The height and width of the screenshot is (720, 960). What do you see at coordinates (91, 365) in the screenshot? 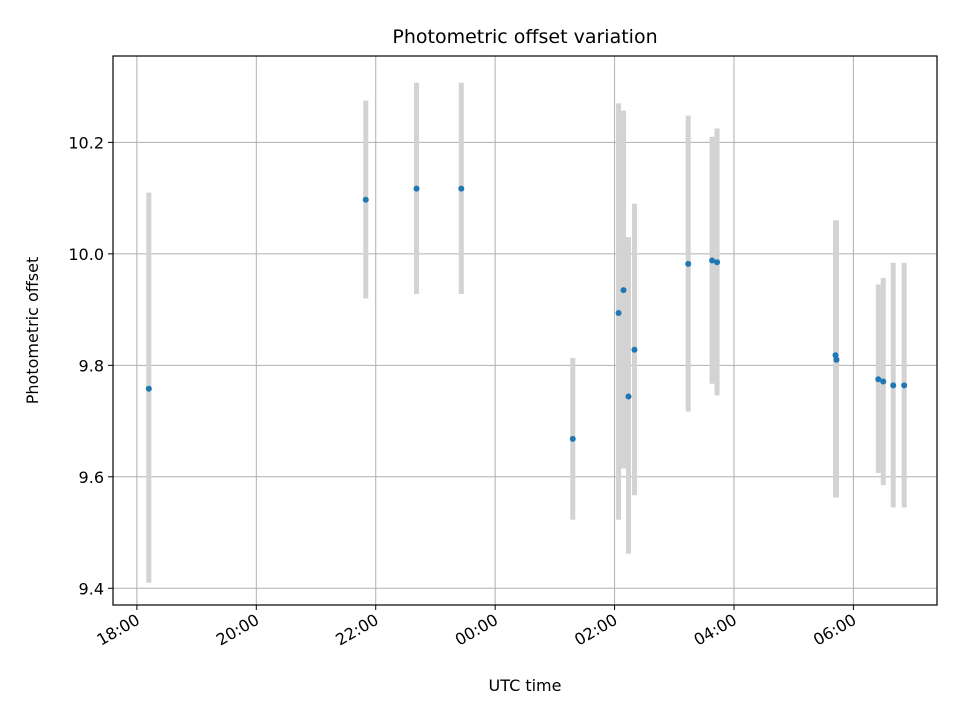
I see `y-tick-label: 9.8` at bounding box center [91, 365].